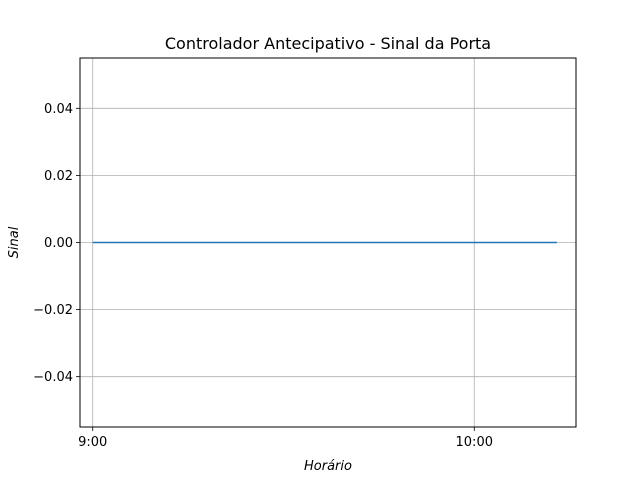 This screenshot has width=640, height=480. Describe the element at coordinates (58, 109) in the screenshot. I see `y-tick-label: 0.04` at that location.